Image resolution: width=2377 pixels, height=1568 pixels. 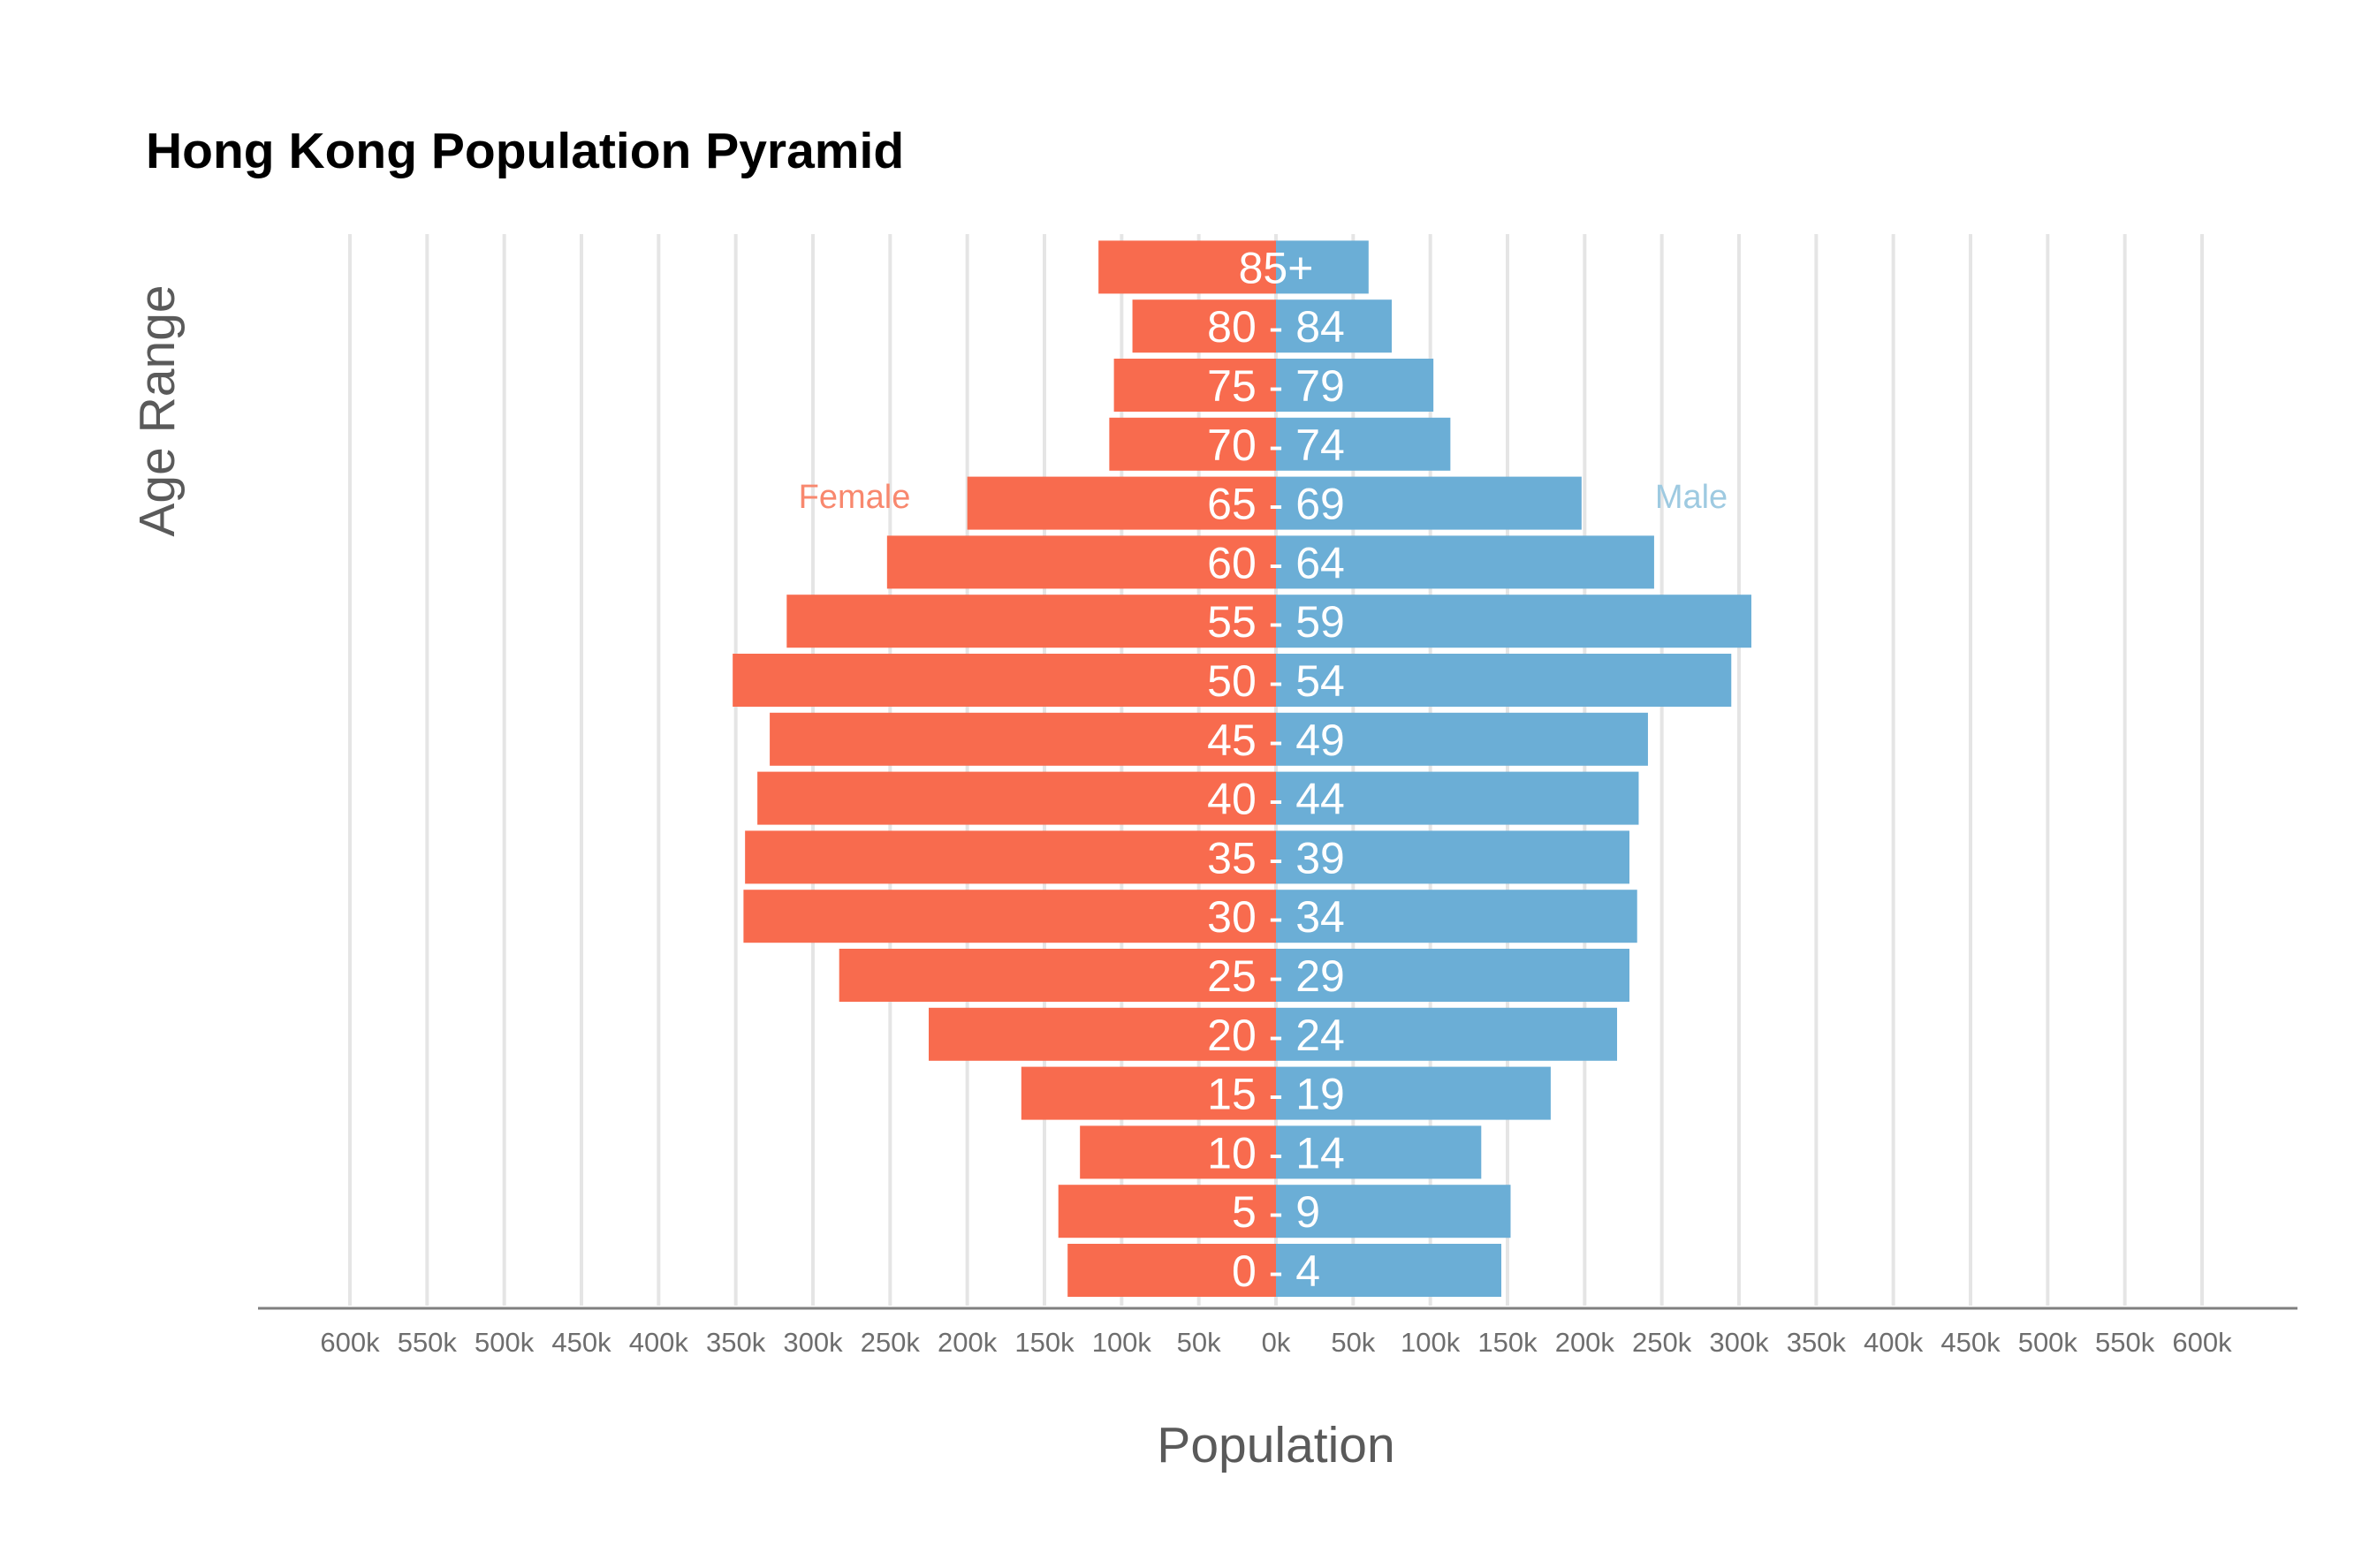 What do you see at coordinates (1691, 497) in the screenshot?
I see `male-annotation: Male` at bounding box center [1691, 497].